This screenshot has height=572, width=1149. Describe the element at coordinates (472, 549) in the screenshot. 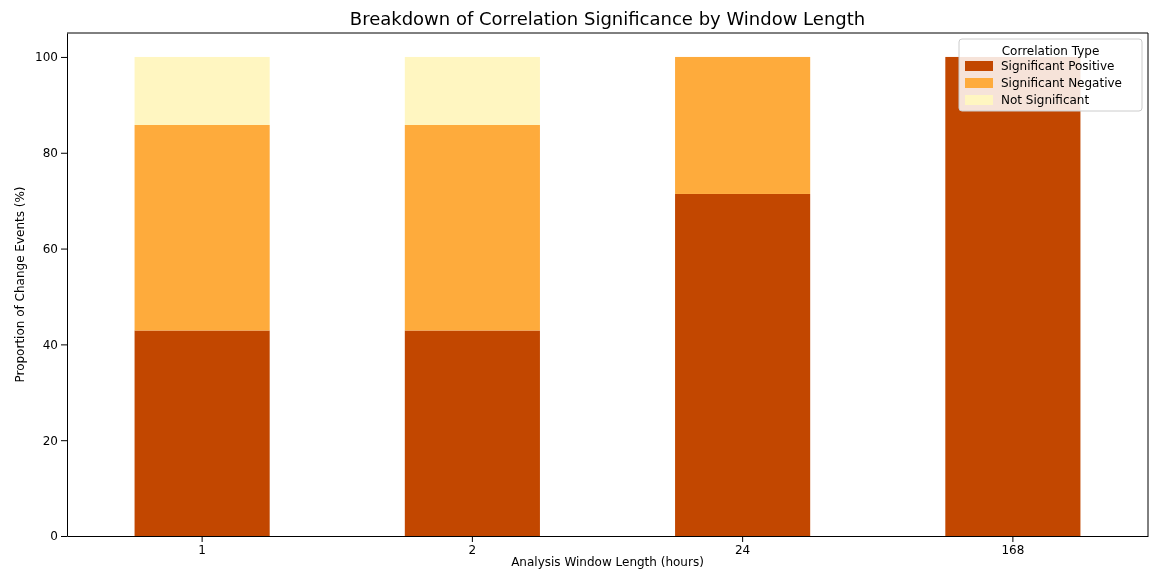

I see `x-tick-label: 2` at that location.